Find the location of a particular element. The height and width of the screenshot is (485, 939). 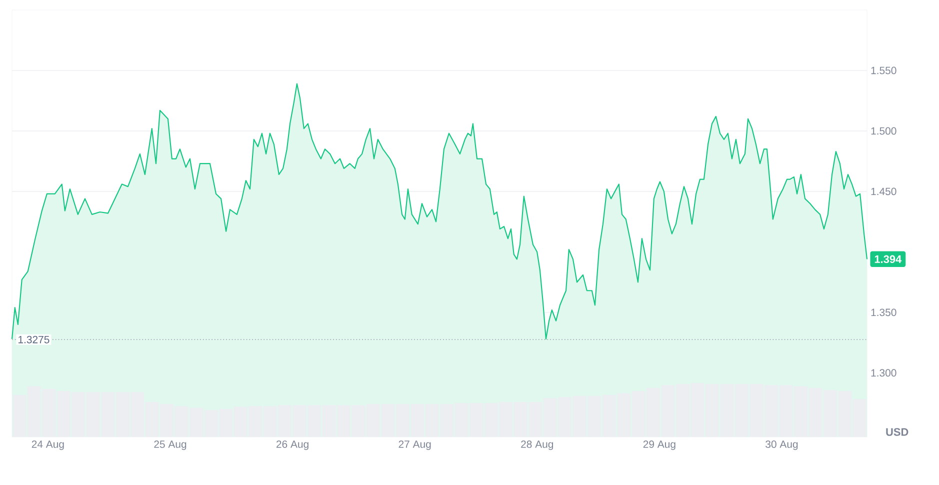

y-tick-label: 1.450 is located at coordinates (883, 192).